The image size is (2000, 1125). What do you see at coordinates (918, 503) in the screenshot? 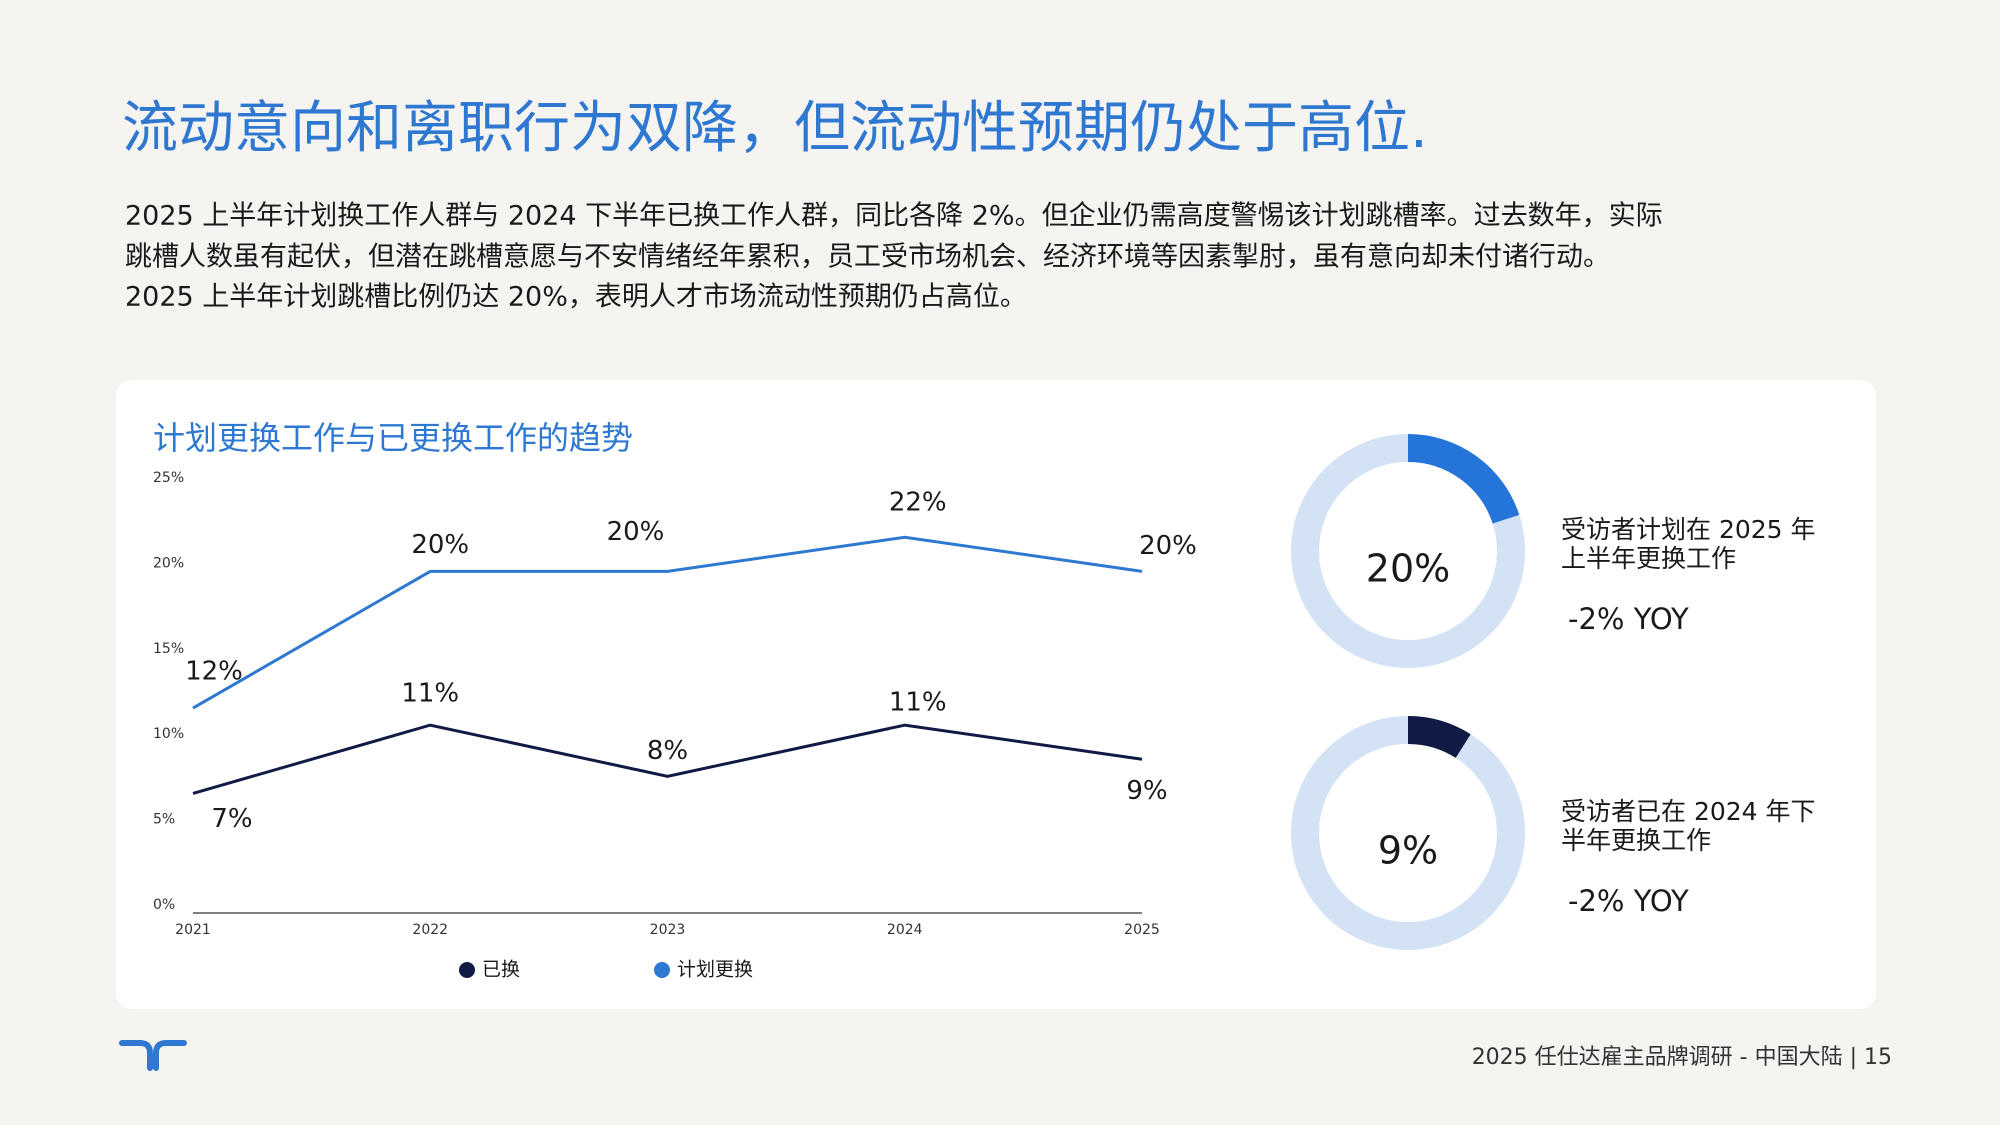
I see `data-label: 22%` at bounding box center [918, 503].